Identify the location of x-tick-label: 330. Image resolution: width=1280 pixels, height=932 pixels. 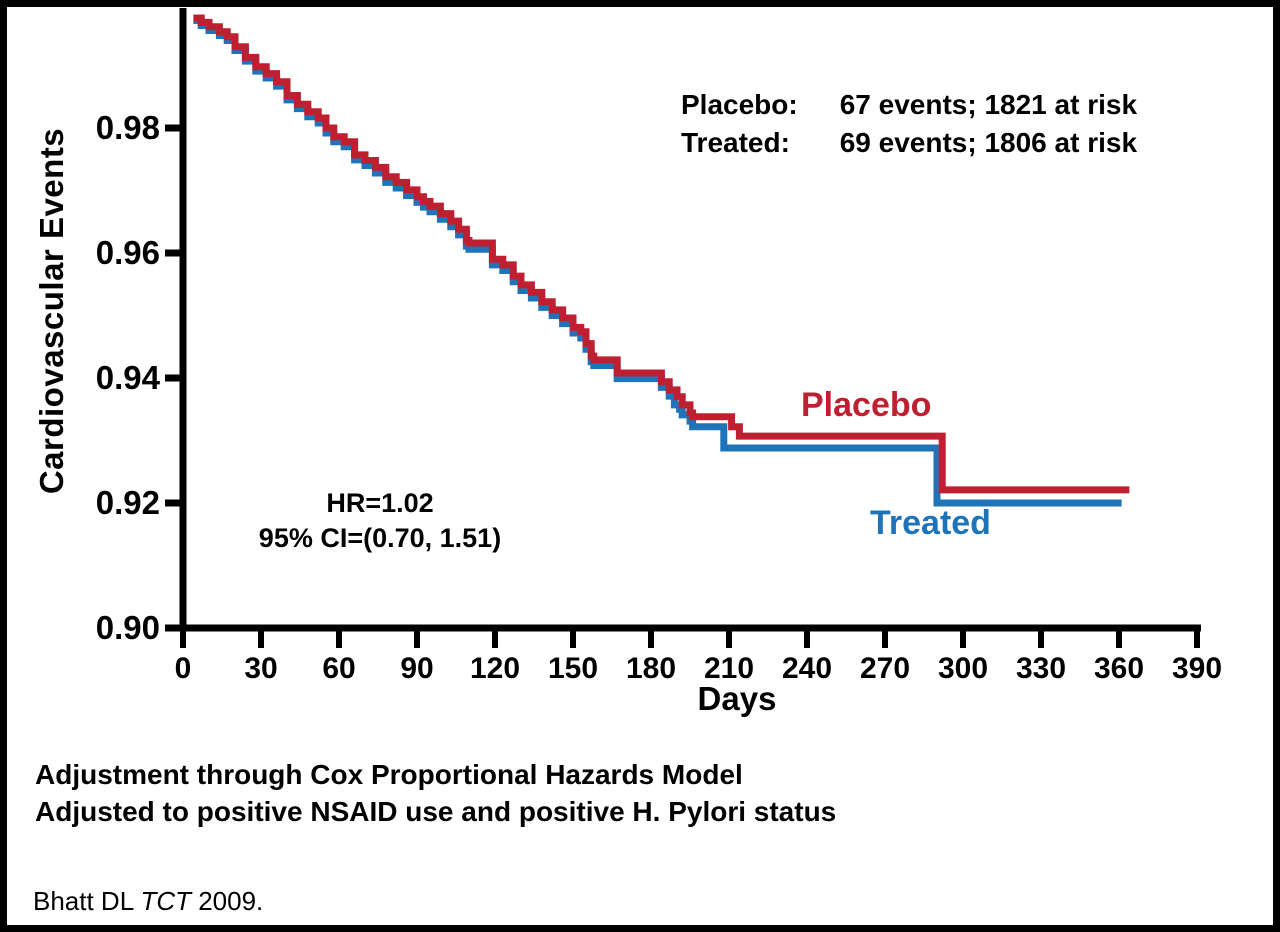
(1041, 668).